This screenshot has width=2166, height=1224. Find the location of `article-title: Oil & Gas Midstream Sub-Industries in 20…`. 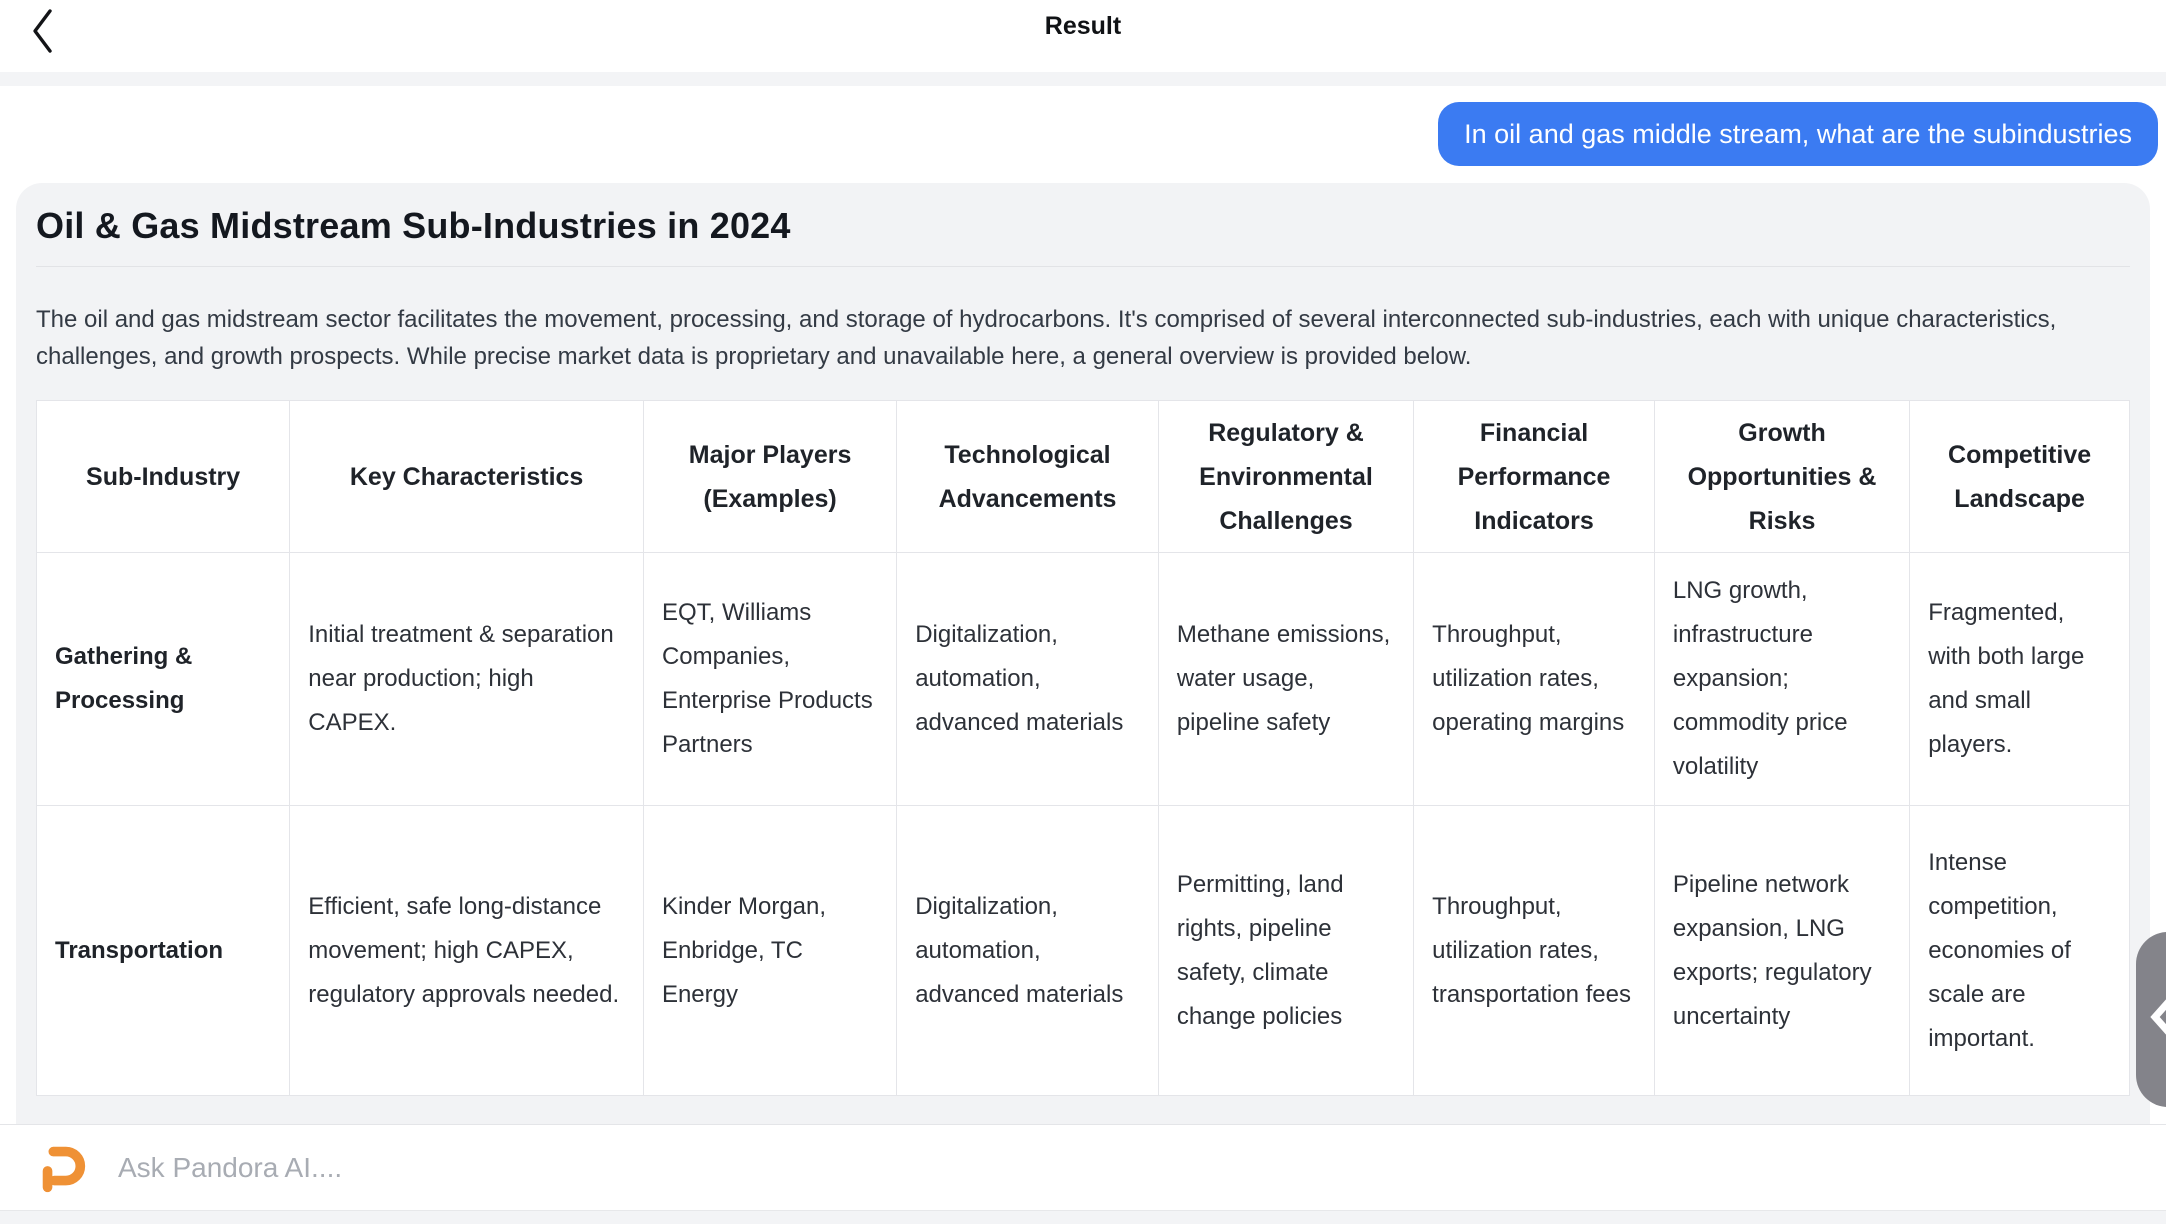

article-title: Oil & Gas Midstream Sub-Industries in 20… is located at coordinates (413, 225).